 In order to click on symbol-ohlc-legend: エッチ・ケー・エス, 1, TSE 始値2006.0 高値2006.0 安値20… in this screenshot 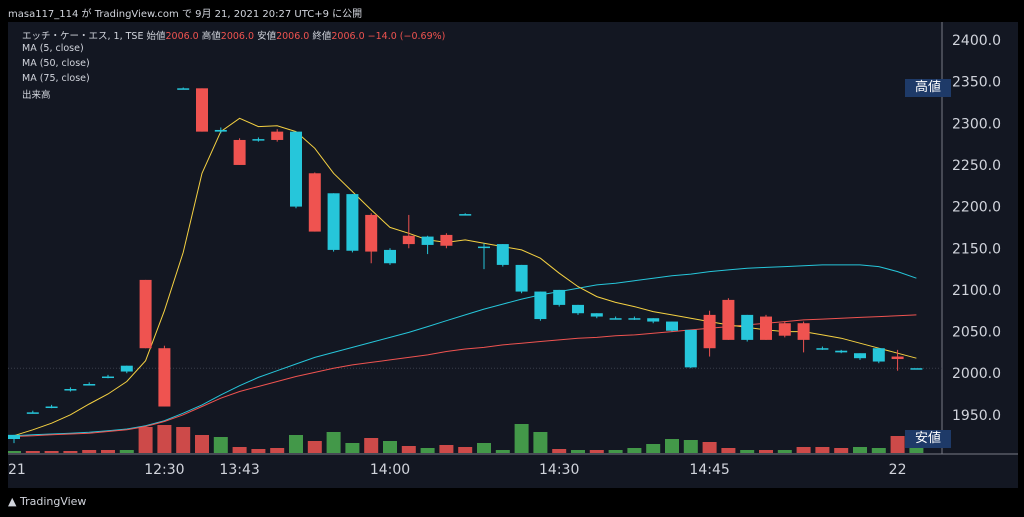, I will do `click(233, 35)`.